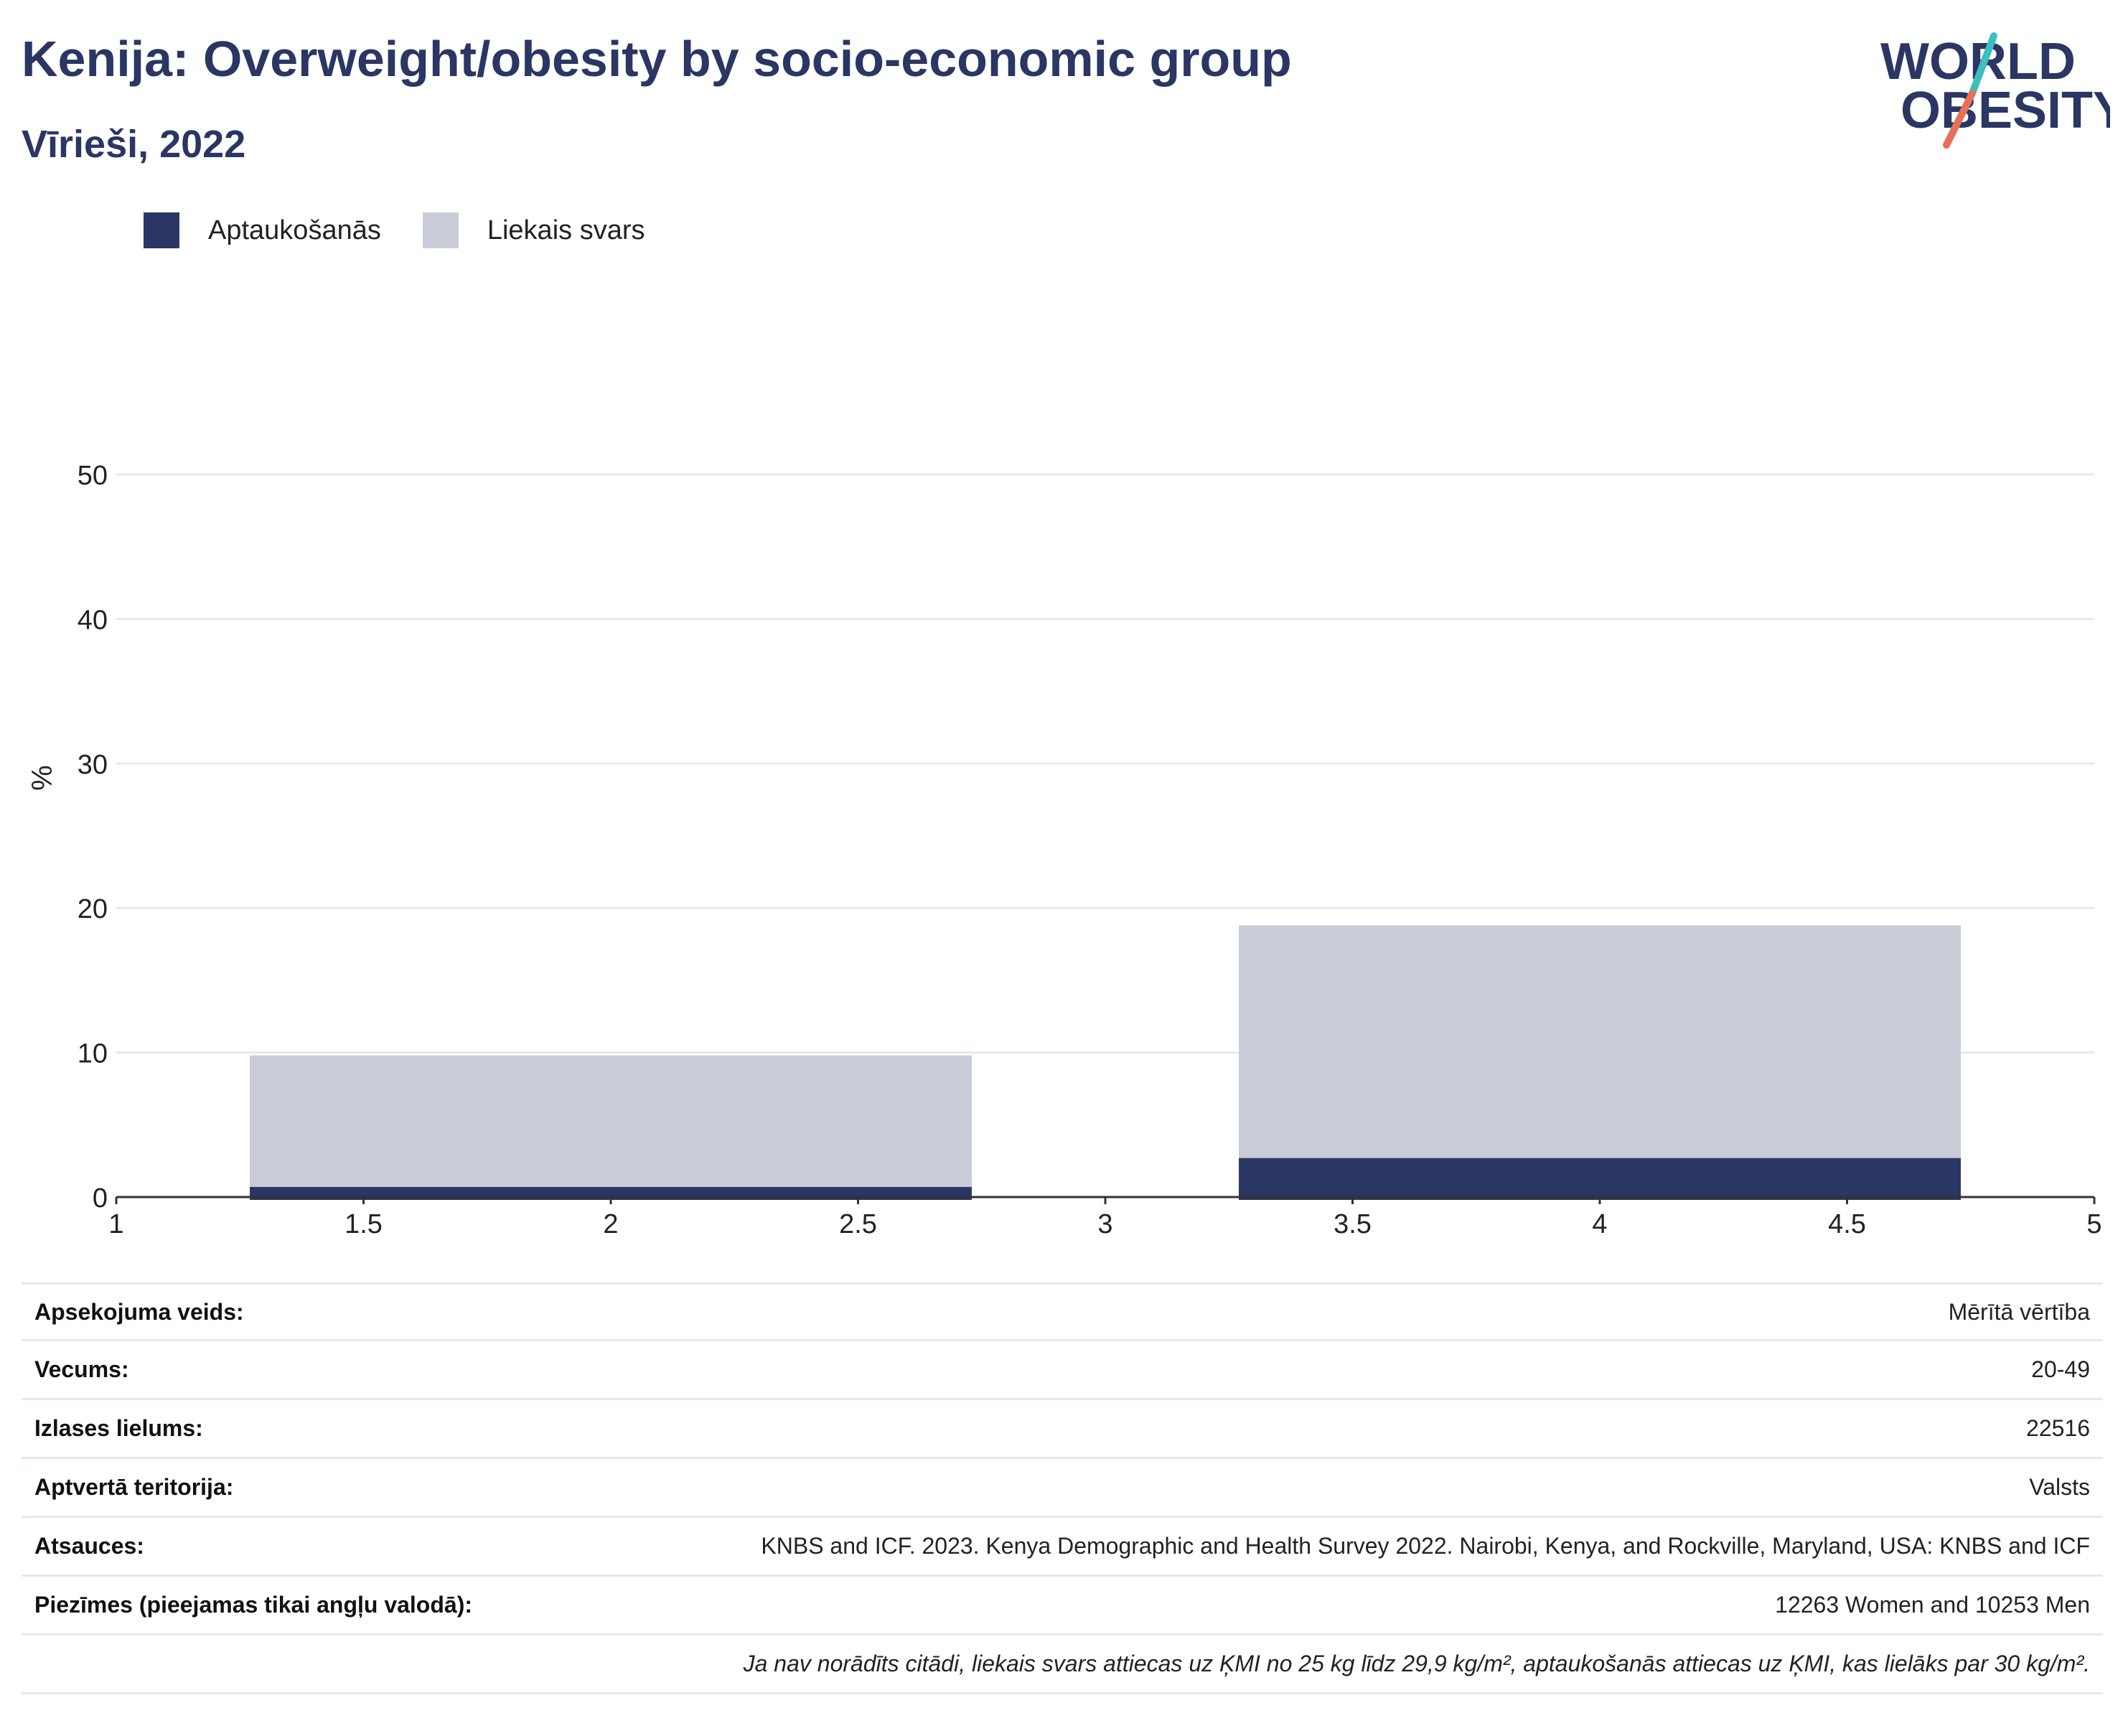 Image resolution: width=2123 pixels, height=1736 pixels. I want to click on info-row-age: Vecums: 20-49, so click(1062, 1370).